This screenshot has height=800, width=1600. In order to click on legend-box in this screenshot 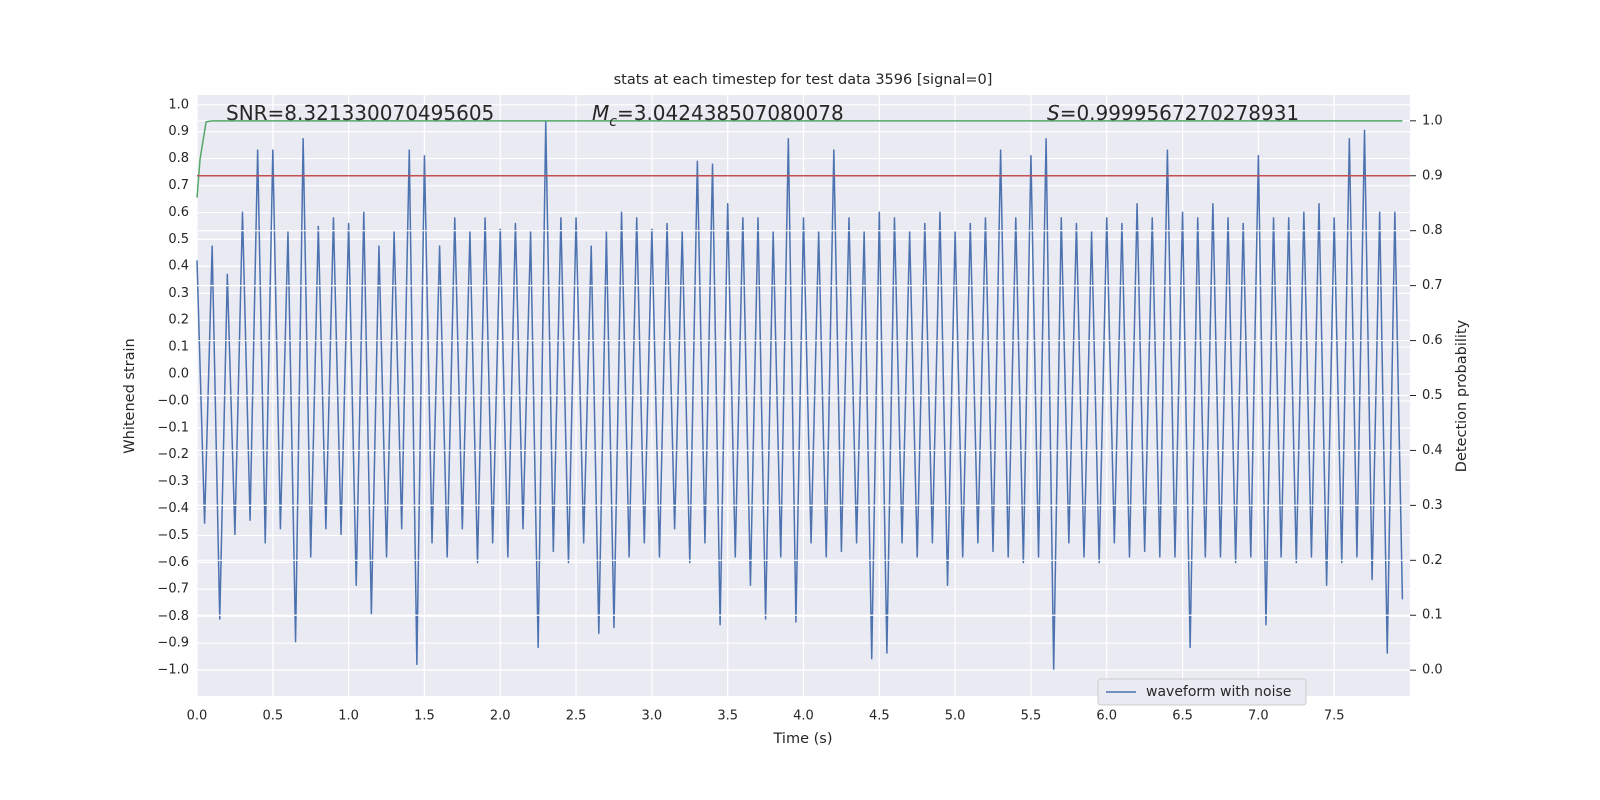, I will do `click(1202, 692)`.